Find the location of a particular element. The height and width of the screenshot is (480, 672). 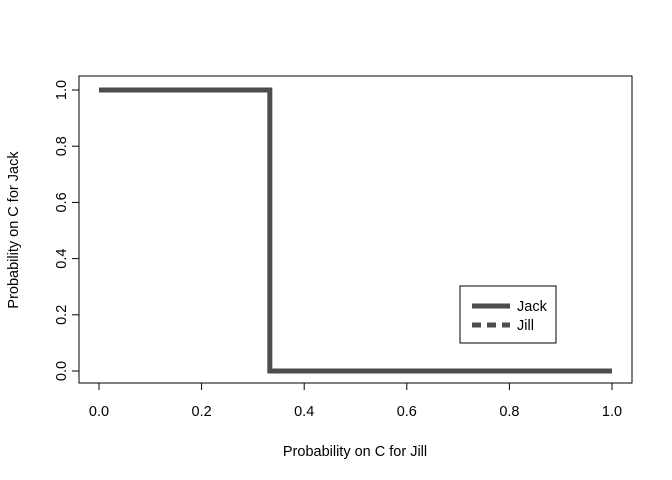

y-axis-label: Probability on C for Jack is located at coordinates (14, 230).